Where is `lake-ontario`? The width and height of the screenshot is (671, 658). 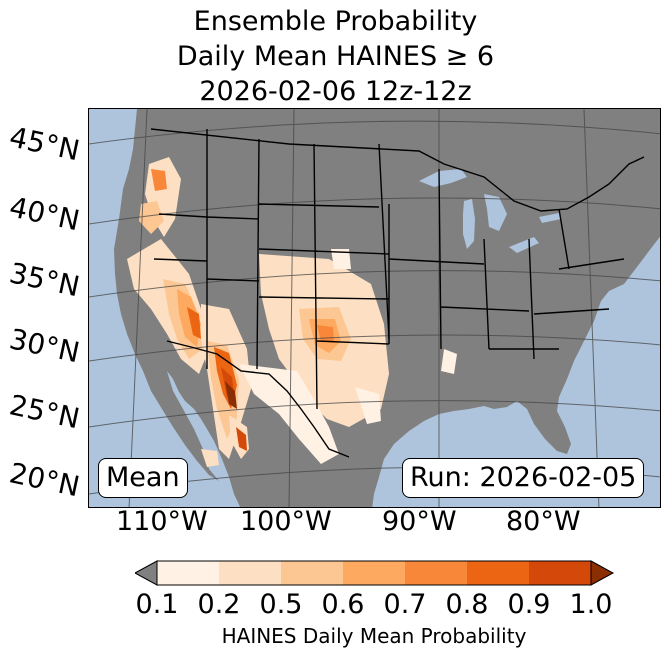
lake-ontario is located at coordinates (550, 218).